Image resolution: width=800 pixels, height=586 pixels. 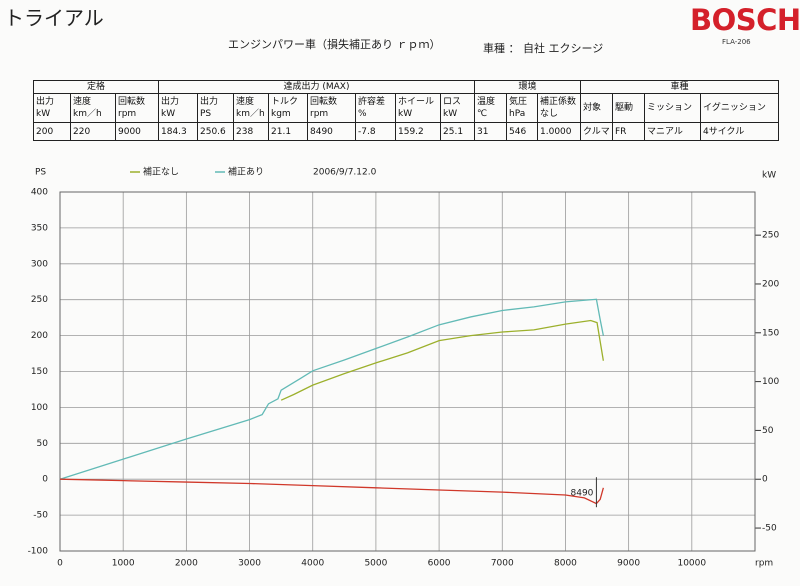 What do you see at coordinates (582, 494) in the screenshot?
I see `annotation-label: 8490` at bounding box center [582, 494].